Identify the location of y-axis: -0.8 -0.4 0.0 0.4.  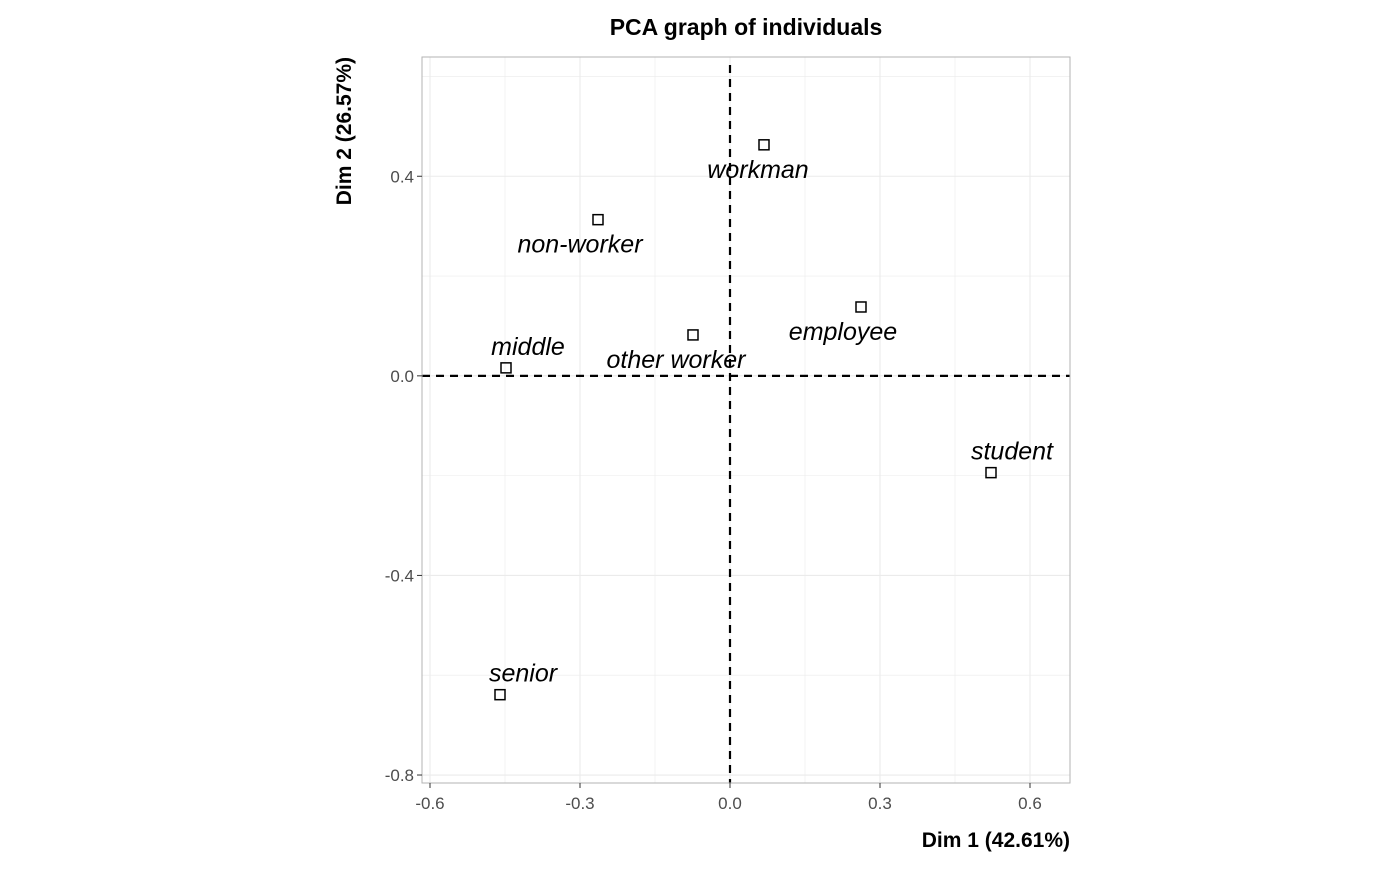
(403, 476).